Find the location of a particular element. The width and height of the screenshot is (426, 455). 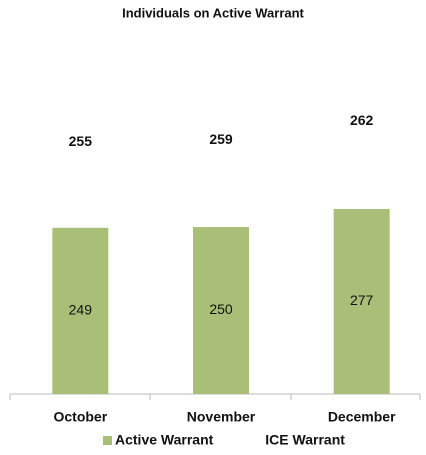

data-label: 277 is located at coordinates (362, 300).